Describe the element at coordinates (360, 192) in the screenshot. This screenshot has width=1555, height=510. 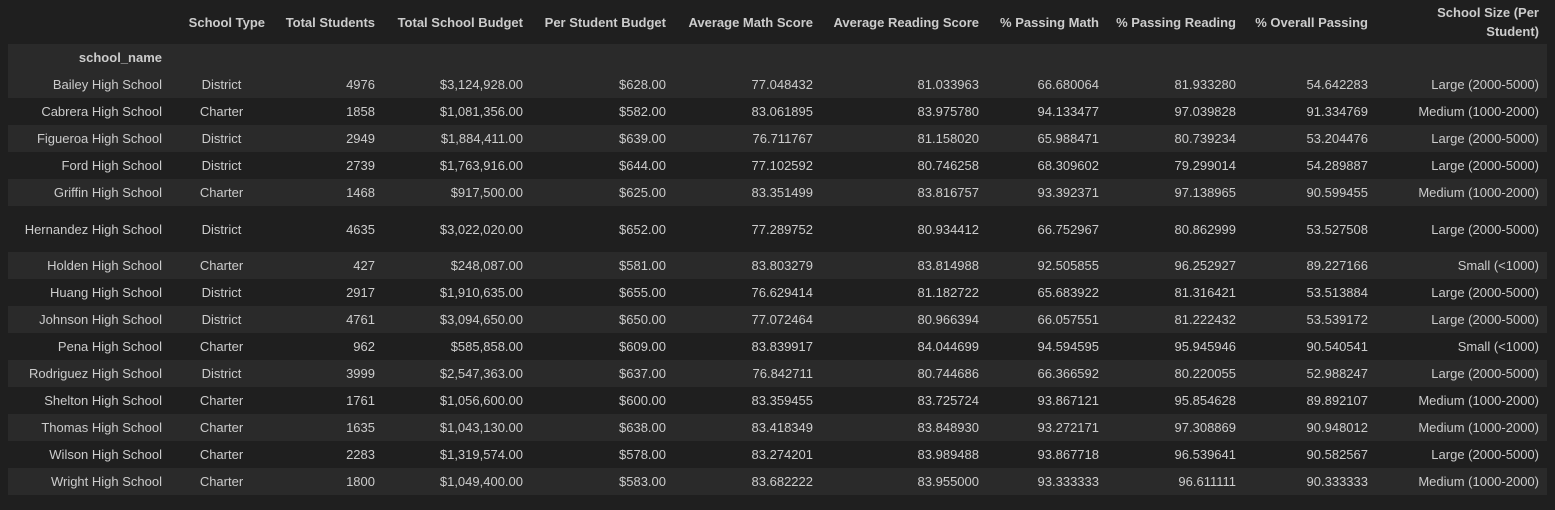
I see `table-cell: 1468` at that location.